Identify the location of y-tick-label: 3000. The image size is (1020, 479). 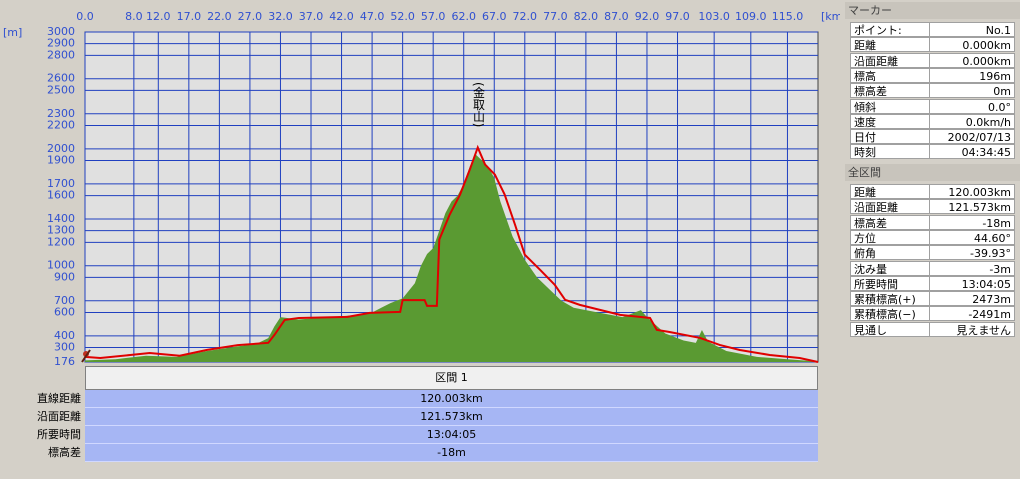
(61, 31).